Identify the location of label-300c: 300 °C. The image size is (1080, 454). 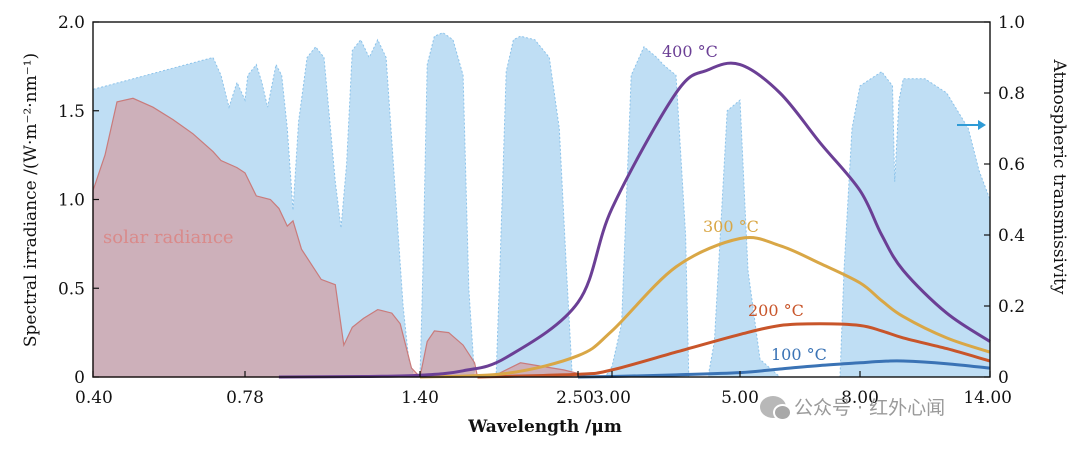
(731, 226).